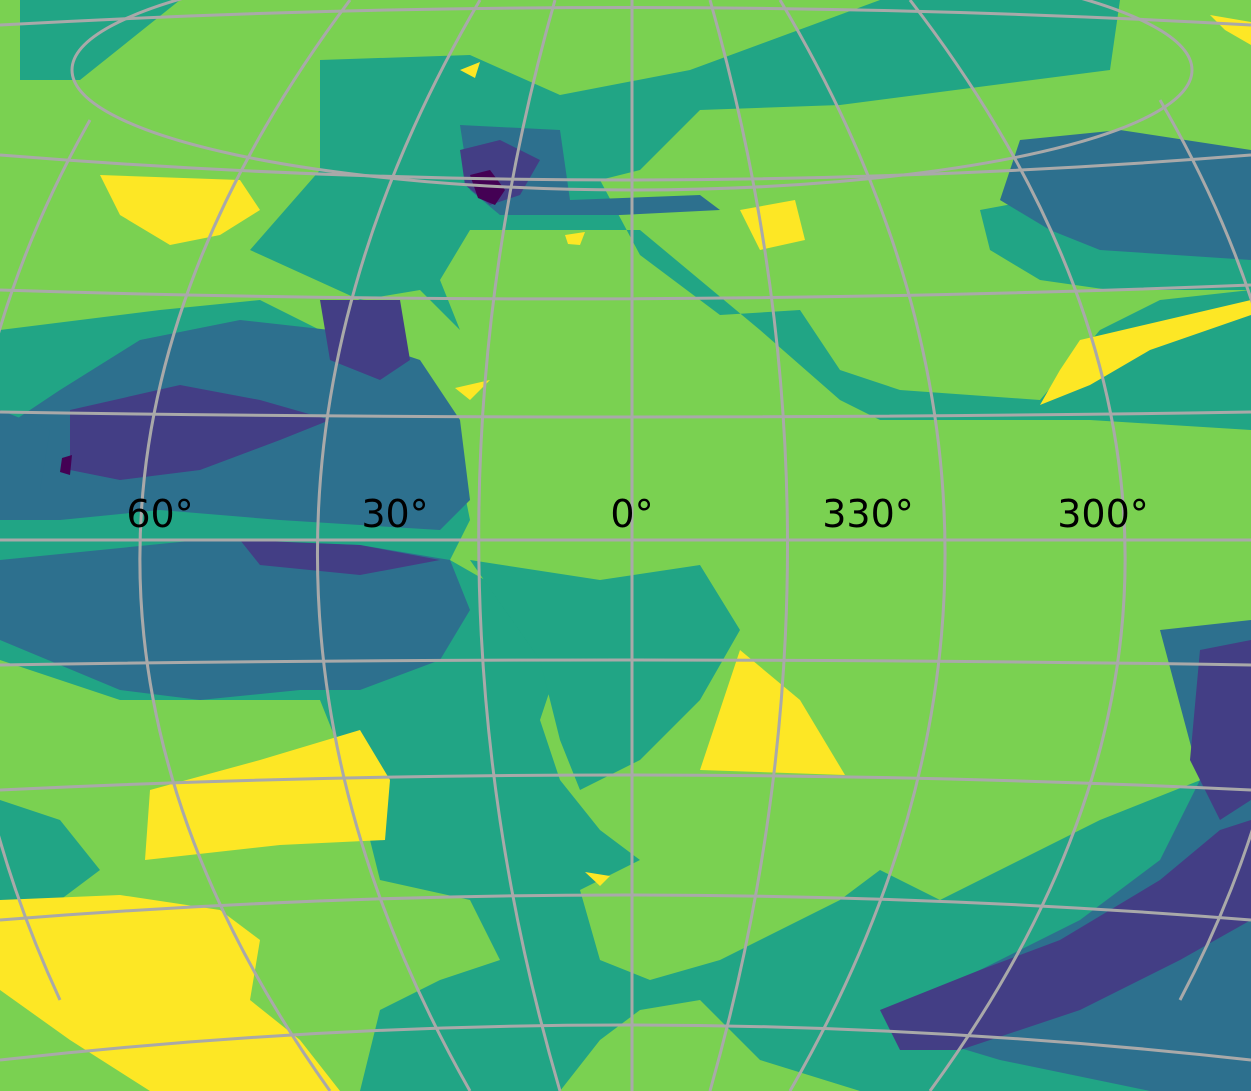 The width and height of the screenshot is (1251, 1091). I want to click on longitude-label-300: 300°, so click(1103, 514).